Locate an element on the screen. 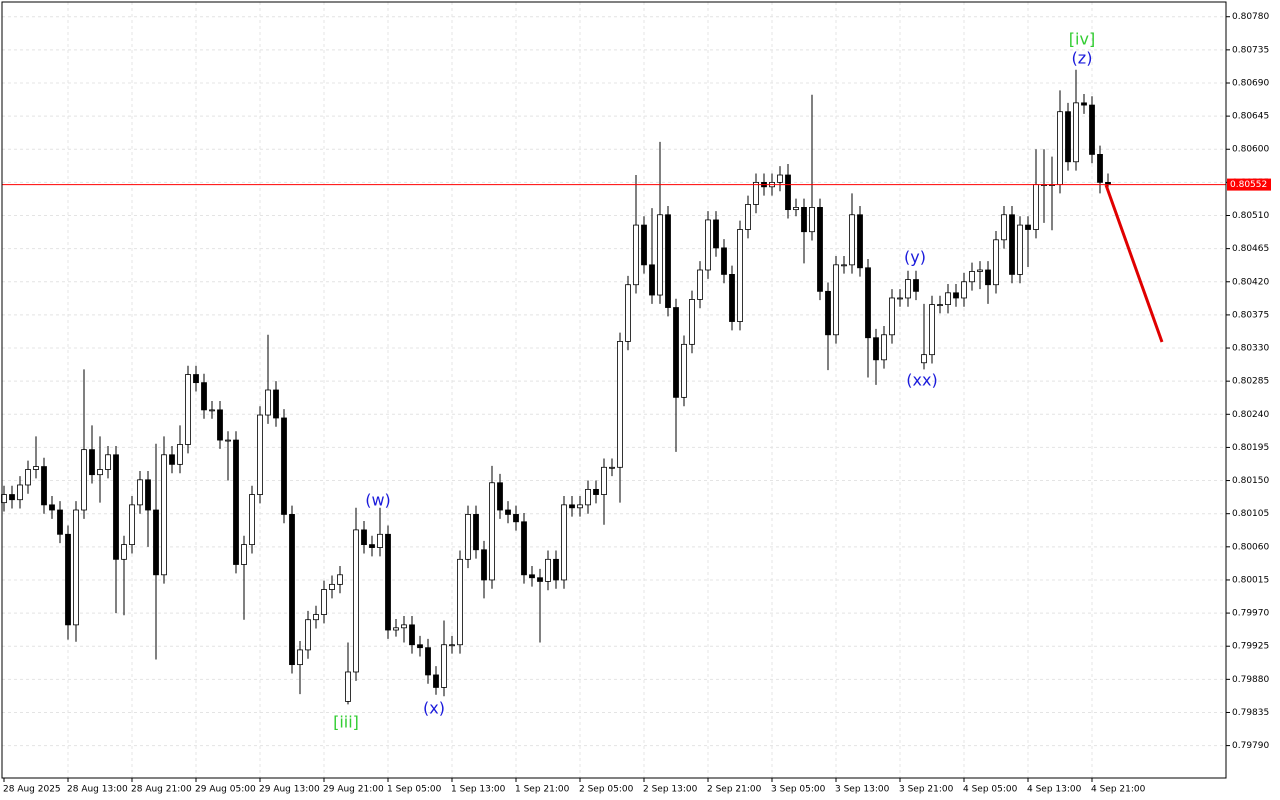  x-tick-label: 4 Sep 13:00 is located at coordinates (1054, 790).